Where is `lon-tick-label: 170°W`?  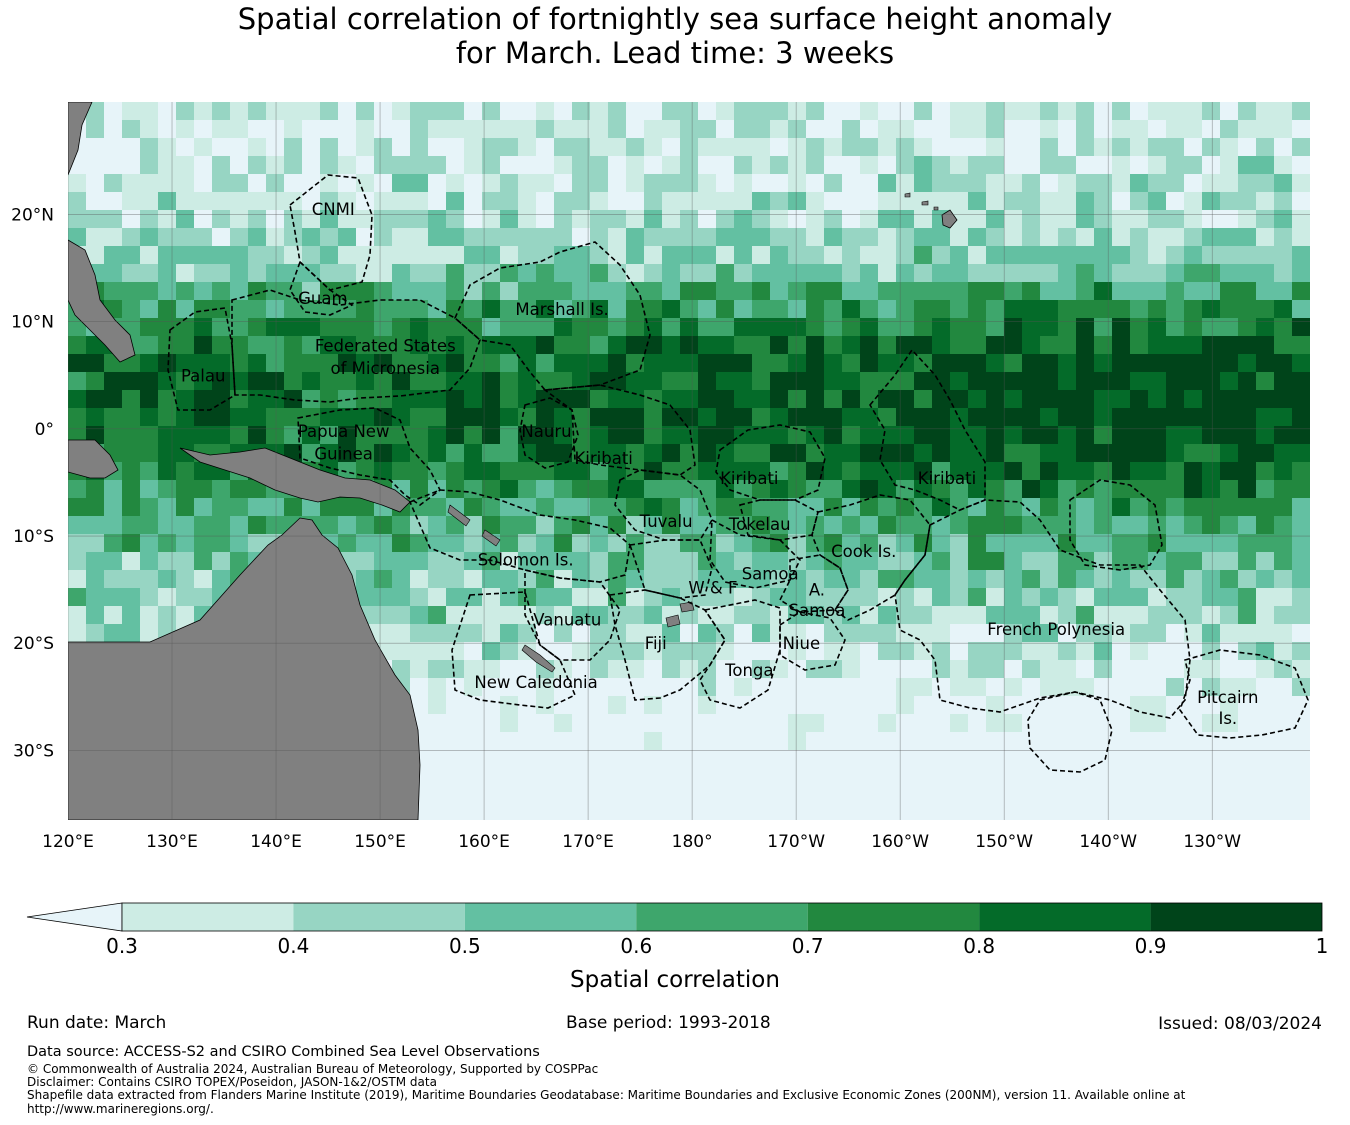
lon-tick-label: 170°W is located at coordinates (796, 842).